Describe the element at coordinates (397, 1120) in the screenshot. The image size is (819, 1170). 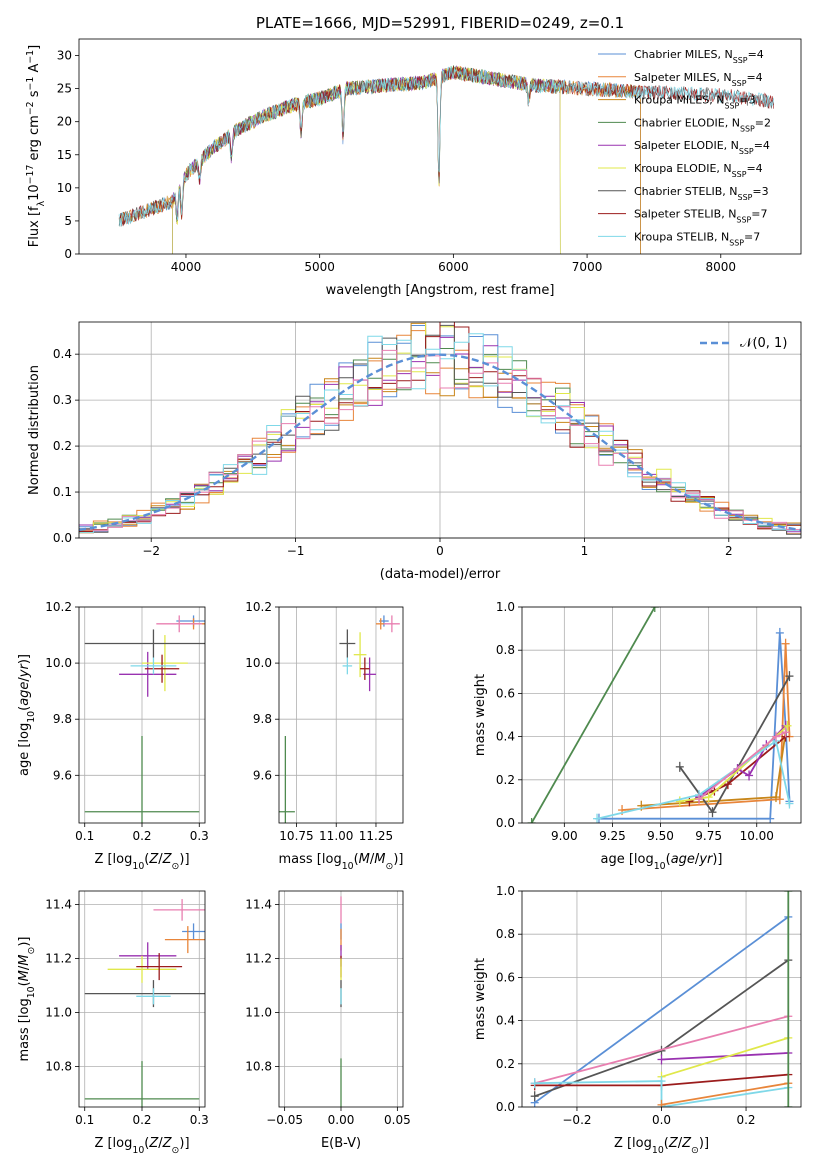
I see `x-tick-label: 0.05` at that location.